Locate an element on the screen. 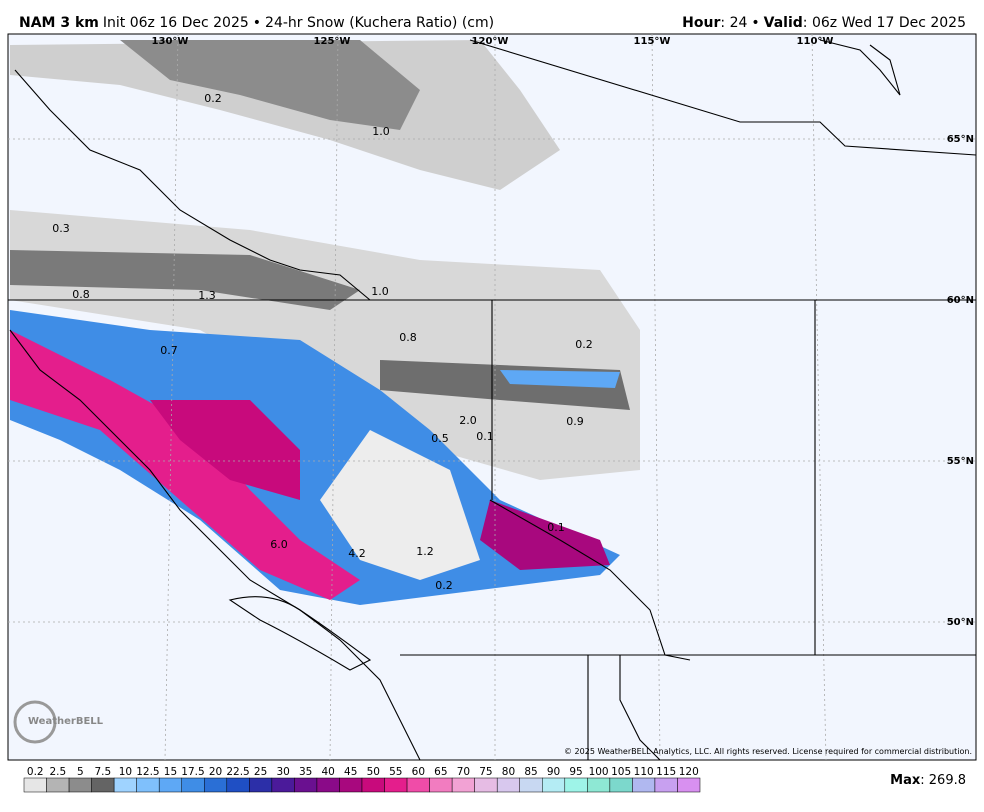 This screenshot has width=984, height=812. longitude-label: 125°W is located at coordinates (332, 41).